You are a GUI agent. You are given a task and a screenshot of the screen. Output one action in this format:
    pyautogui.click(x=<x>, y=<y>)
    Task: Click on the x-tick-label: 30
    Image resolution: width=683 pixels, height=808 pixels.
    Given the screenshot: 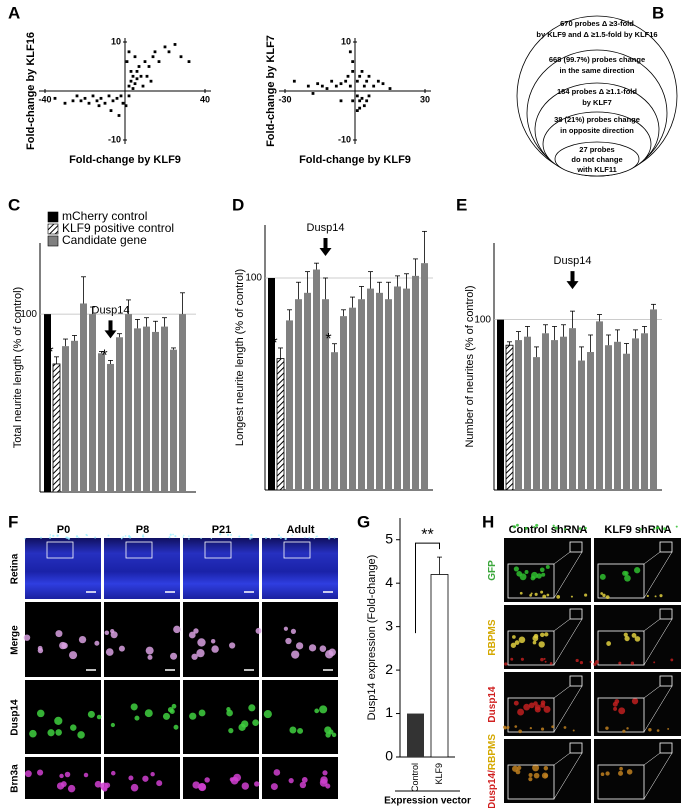 What is the action you would take?
    pyautogui.click(x=425, y=99)
    